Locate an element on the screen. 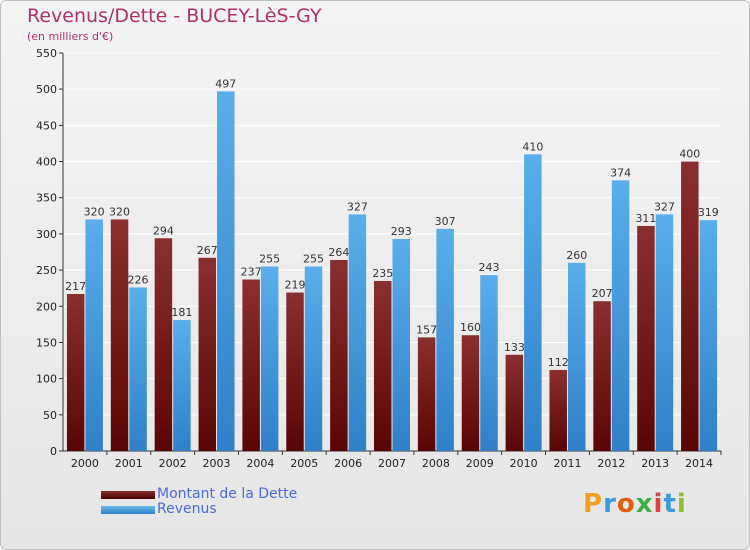 The width and height of the screenshot is (750, 550). data-label-dette: 294 is located at coordinates (163, 230).